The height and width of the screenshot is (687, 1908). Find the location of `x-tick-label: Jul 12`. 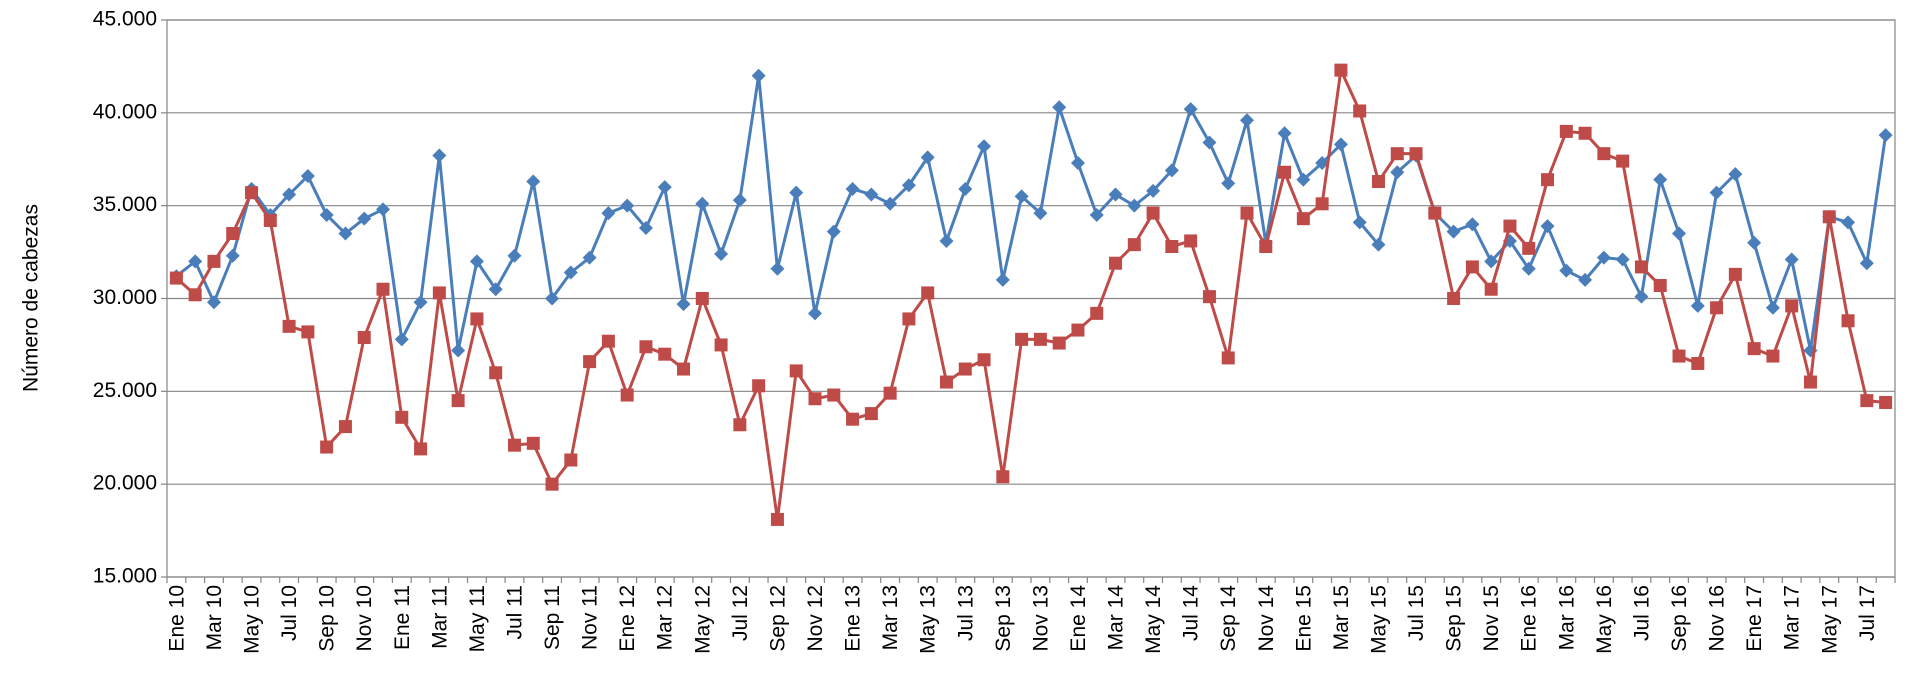

x-tick-label: Jul 12 is located at coordinates (740, 613).